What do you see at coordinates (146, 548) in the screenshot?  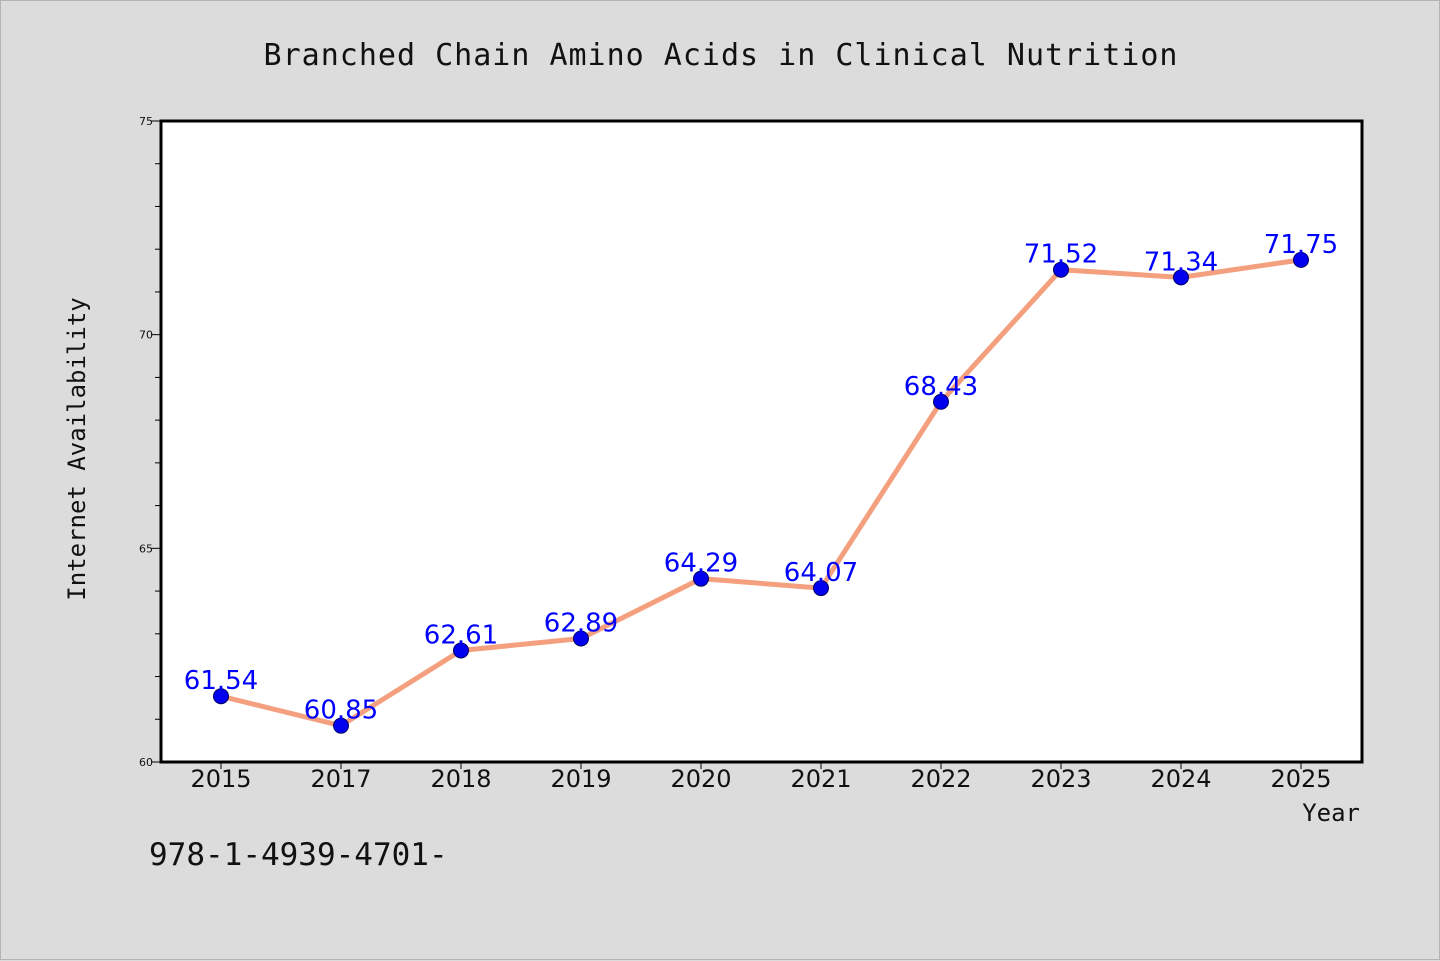 I see `y-tick-label: 65` at bounding box center [146, 548].